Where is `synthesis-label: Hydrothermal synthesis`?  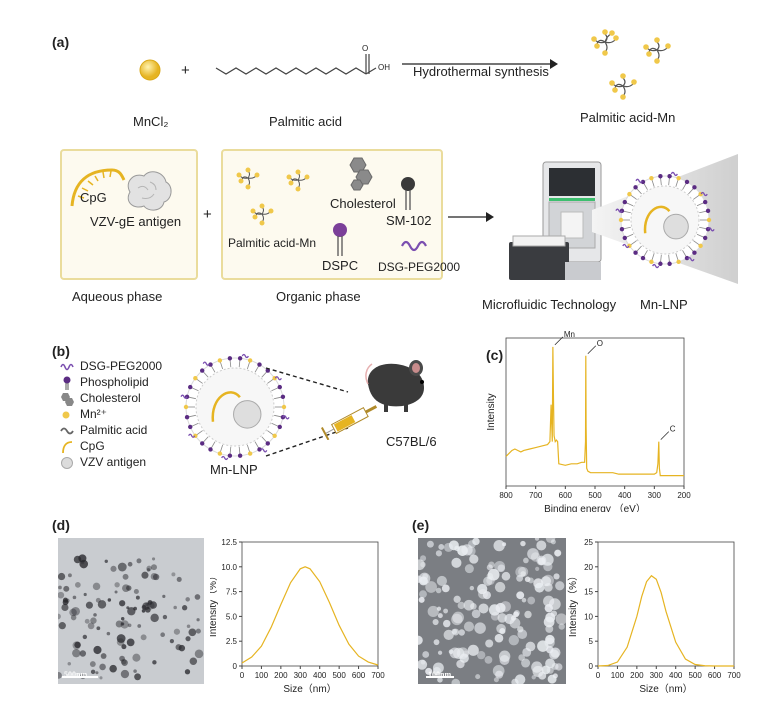
synthesis-label: Hydrothermal synthesis is located at coordinates (481, 71).